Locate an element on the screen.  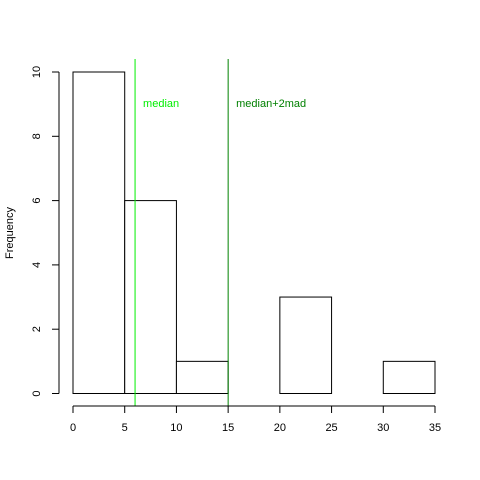
y-tick-label: 2 is located at coordinates (37, 329).